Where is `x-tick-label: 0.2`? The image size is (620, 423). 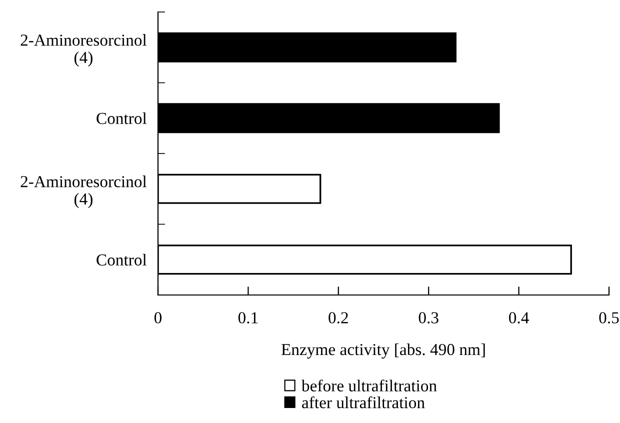
x-tick-label: 0.2 is located at coordinates (338, 318).